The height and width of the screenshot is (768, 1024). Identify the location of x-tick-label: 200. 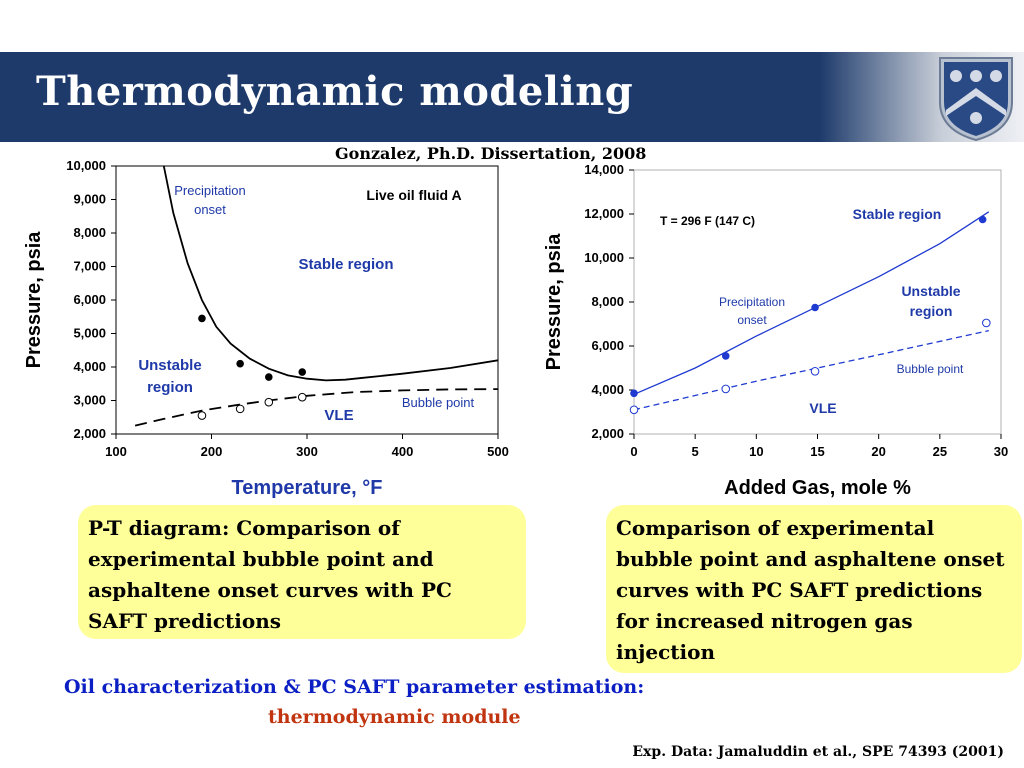
(212, 451).